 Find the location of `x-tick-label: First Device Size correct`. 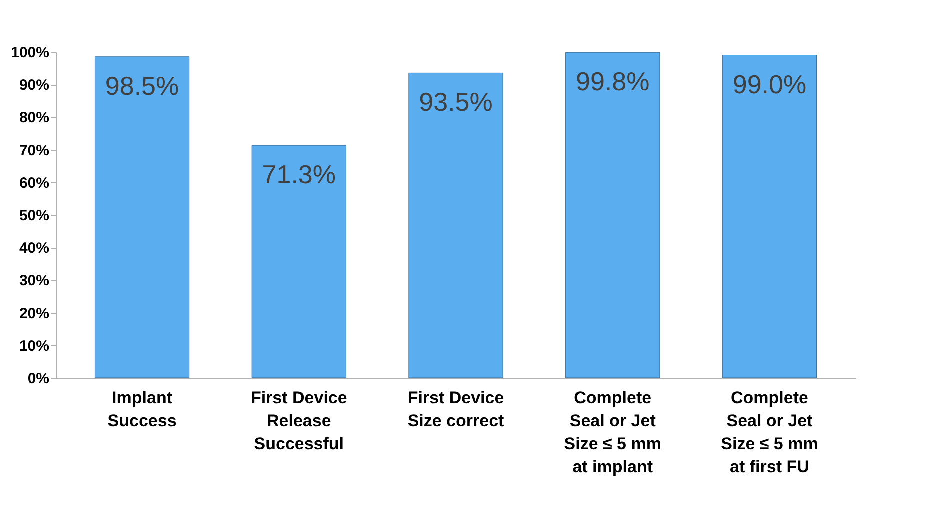

x-tick-label: First Device Size correct is located at coordinates (456, 409).